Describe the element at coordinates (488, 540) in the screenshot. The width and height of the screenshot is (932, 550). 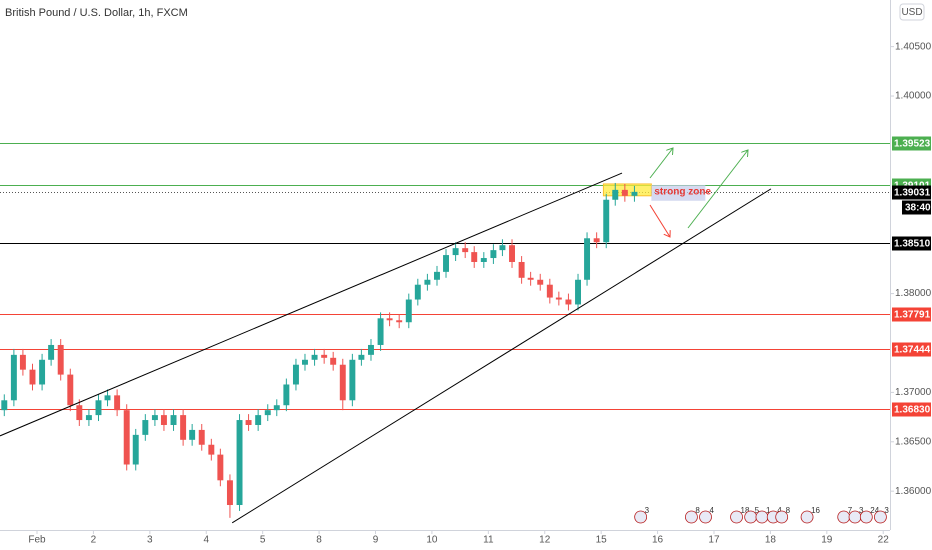
I see `x-tick-label: 11` at that location.